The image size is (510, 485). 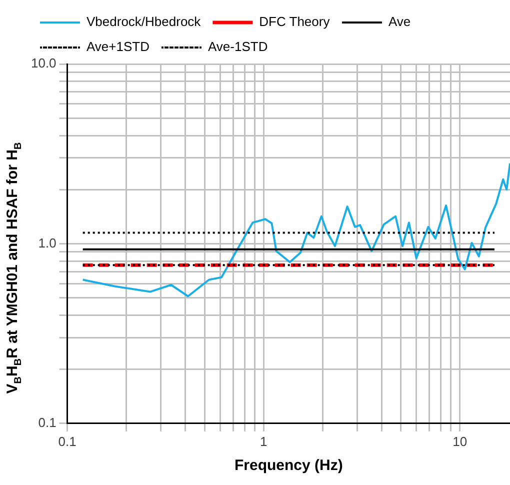 What do you see at coordinates (399, 22) in the screenshot?
I see `legend-label: Ave` at bounding box center [399, 22].